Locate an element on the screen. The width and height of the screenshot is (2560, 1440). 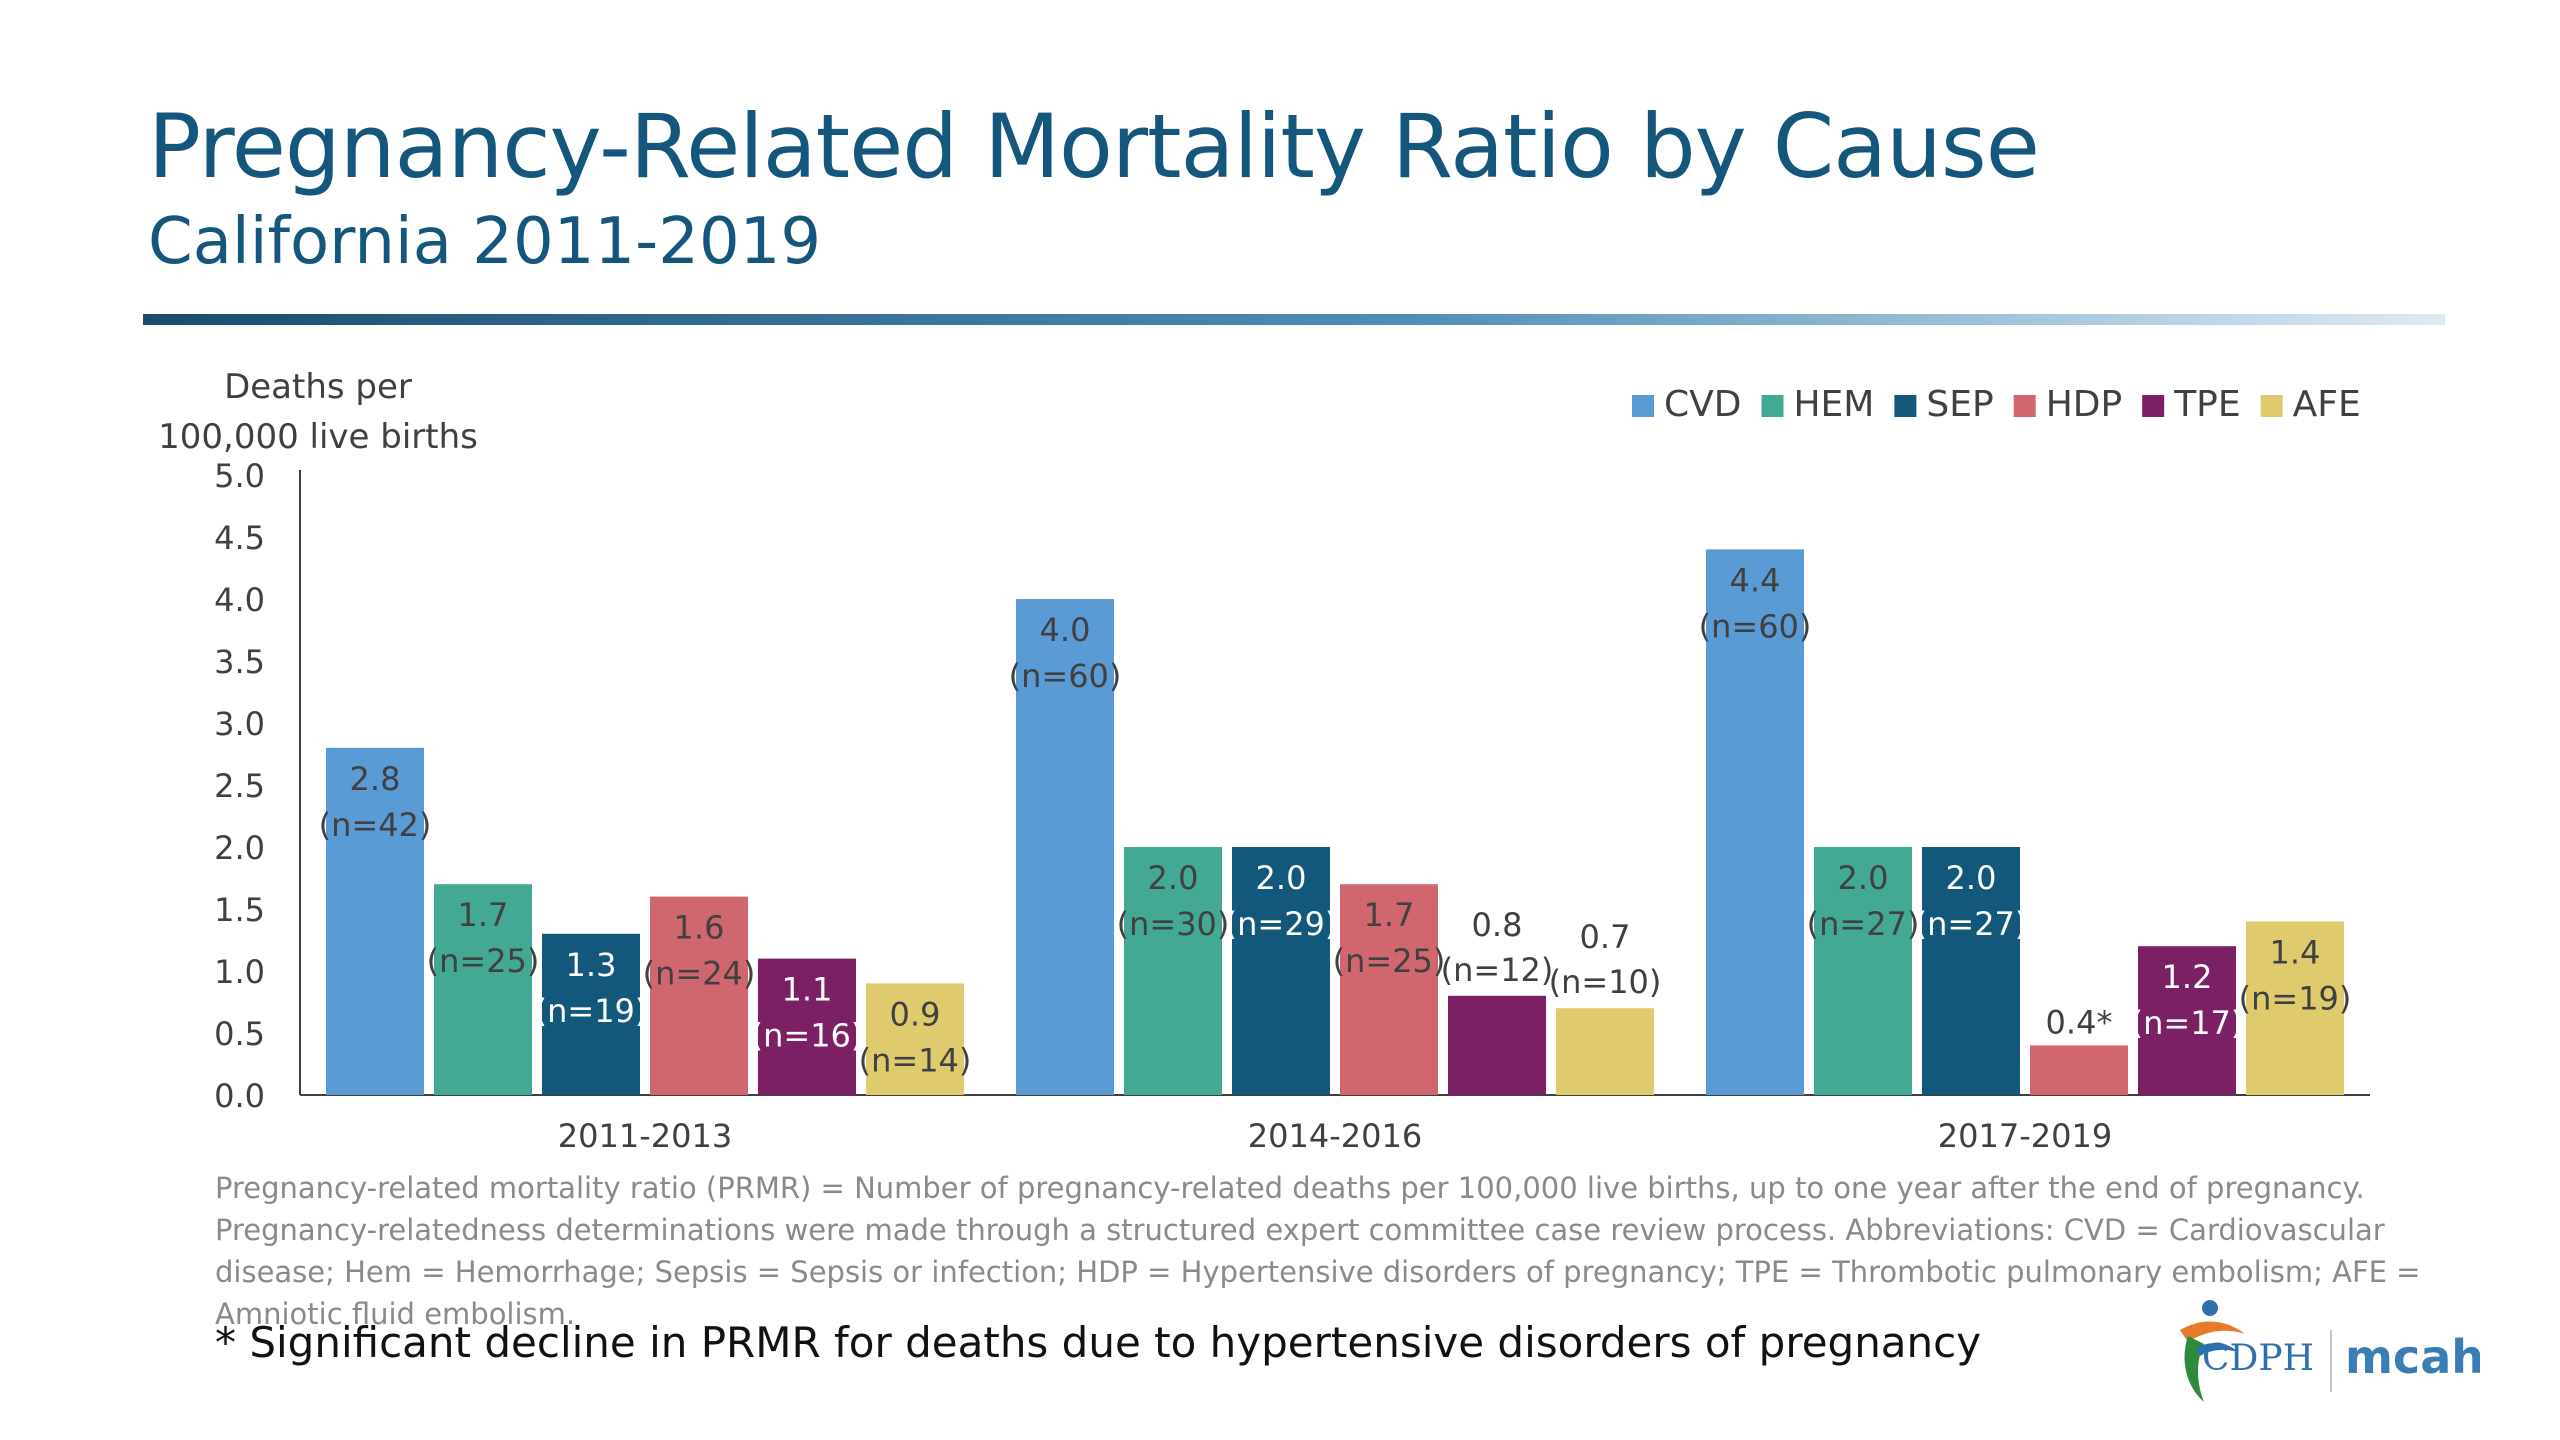
count-label: (n=17) is located at coordinates (2187, 1023).